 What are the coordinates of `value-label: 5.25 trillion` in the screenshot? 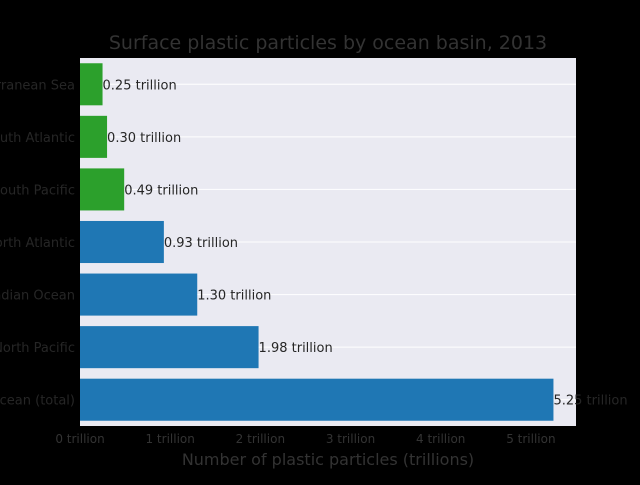 It's located at (590, 401).